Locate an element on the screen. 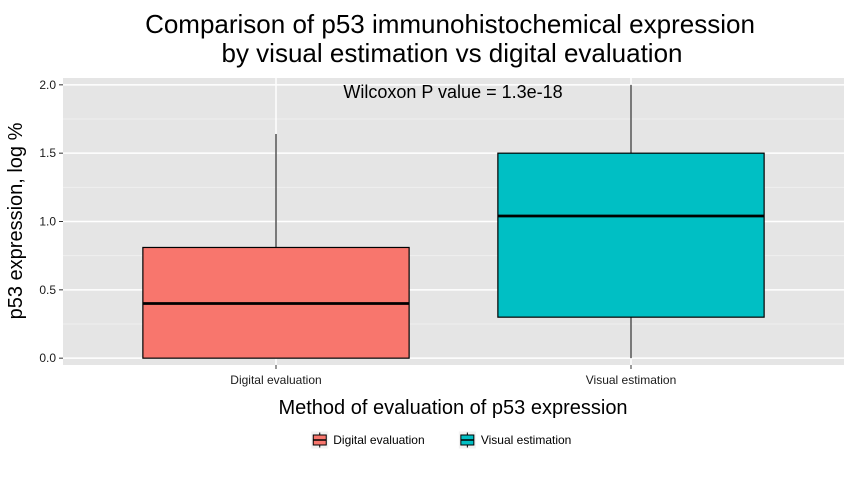 Image resolution: width=864 pixels, height=480 pixels. x-tick-label: Digital evaluation is located at coordinates (275, 380).